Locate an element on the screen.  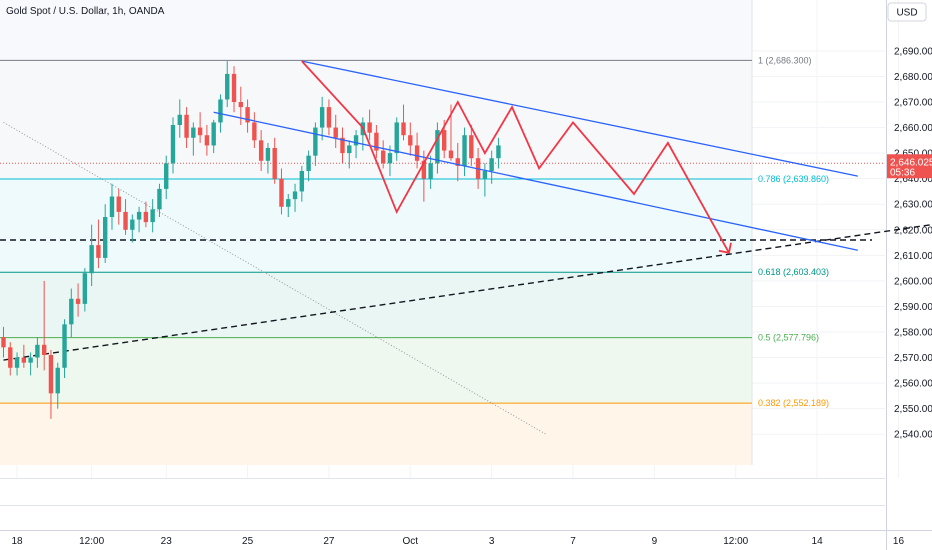
price-axis-tick-label: 2,580.000 is located at coordinates (913, 333).